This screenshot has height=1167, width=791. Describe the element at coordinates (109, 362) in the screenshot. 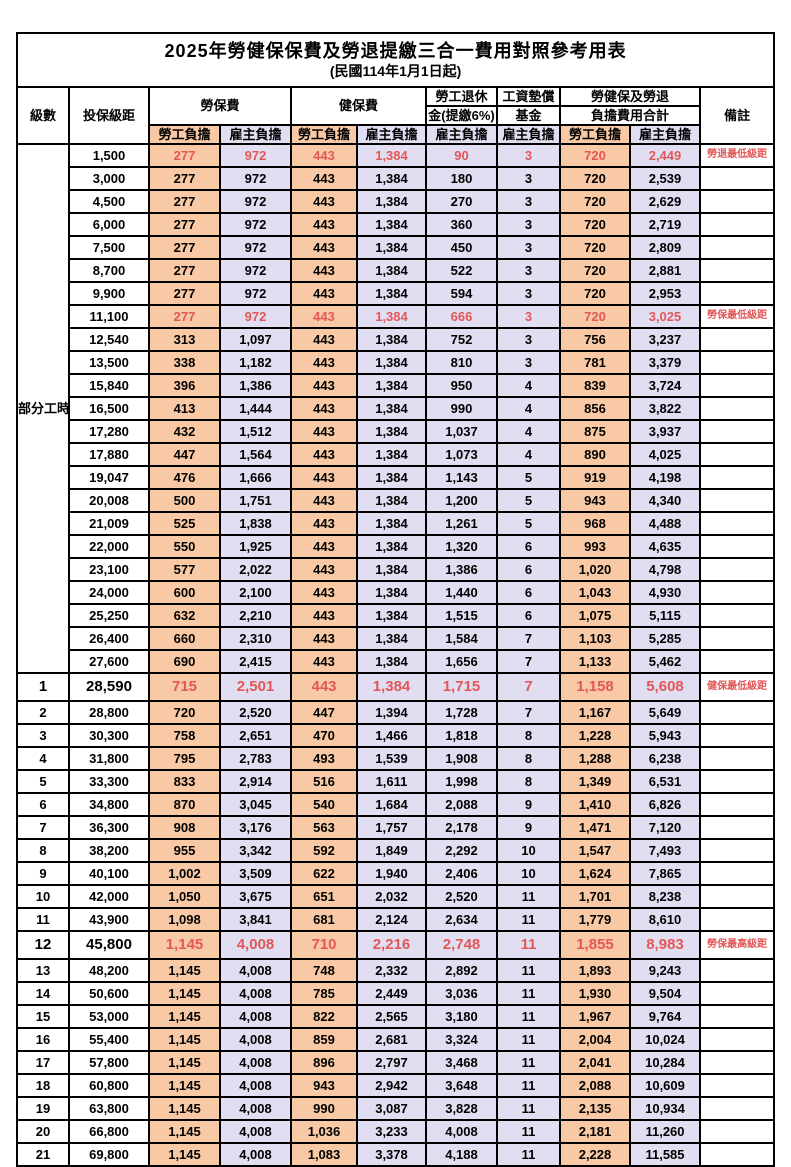

I see `bracket-cell: 13,500` at that location.